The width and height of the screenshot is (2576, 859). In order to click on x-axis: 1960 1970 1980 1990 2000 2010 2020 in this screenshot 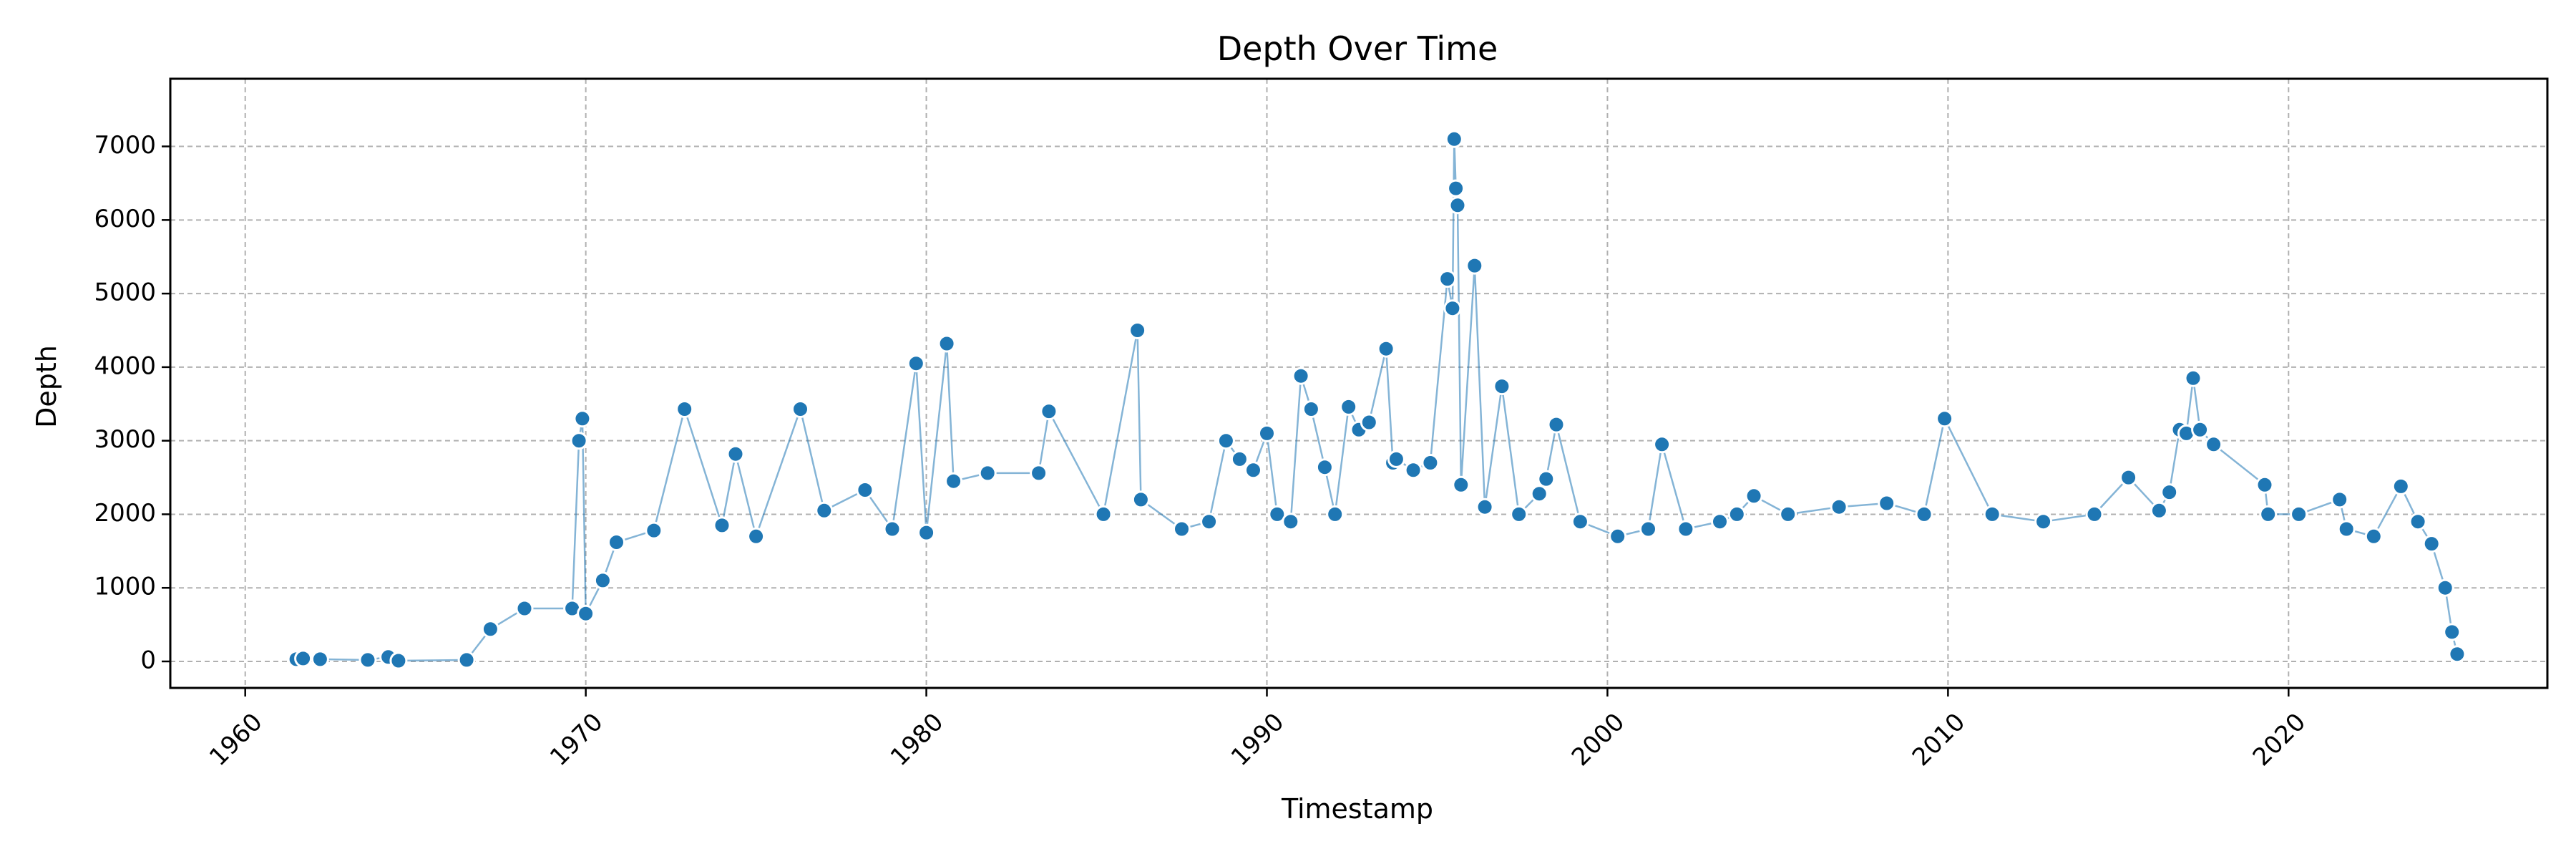, I will do `click(1257, 730)`.